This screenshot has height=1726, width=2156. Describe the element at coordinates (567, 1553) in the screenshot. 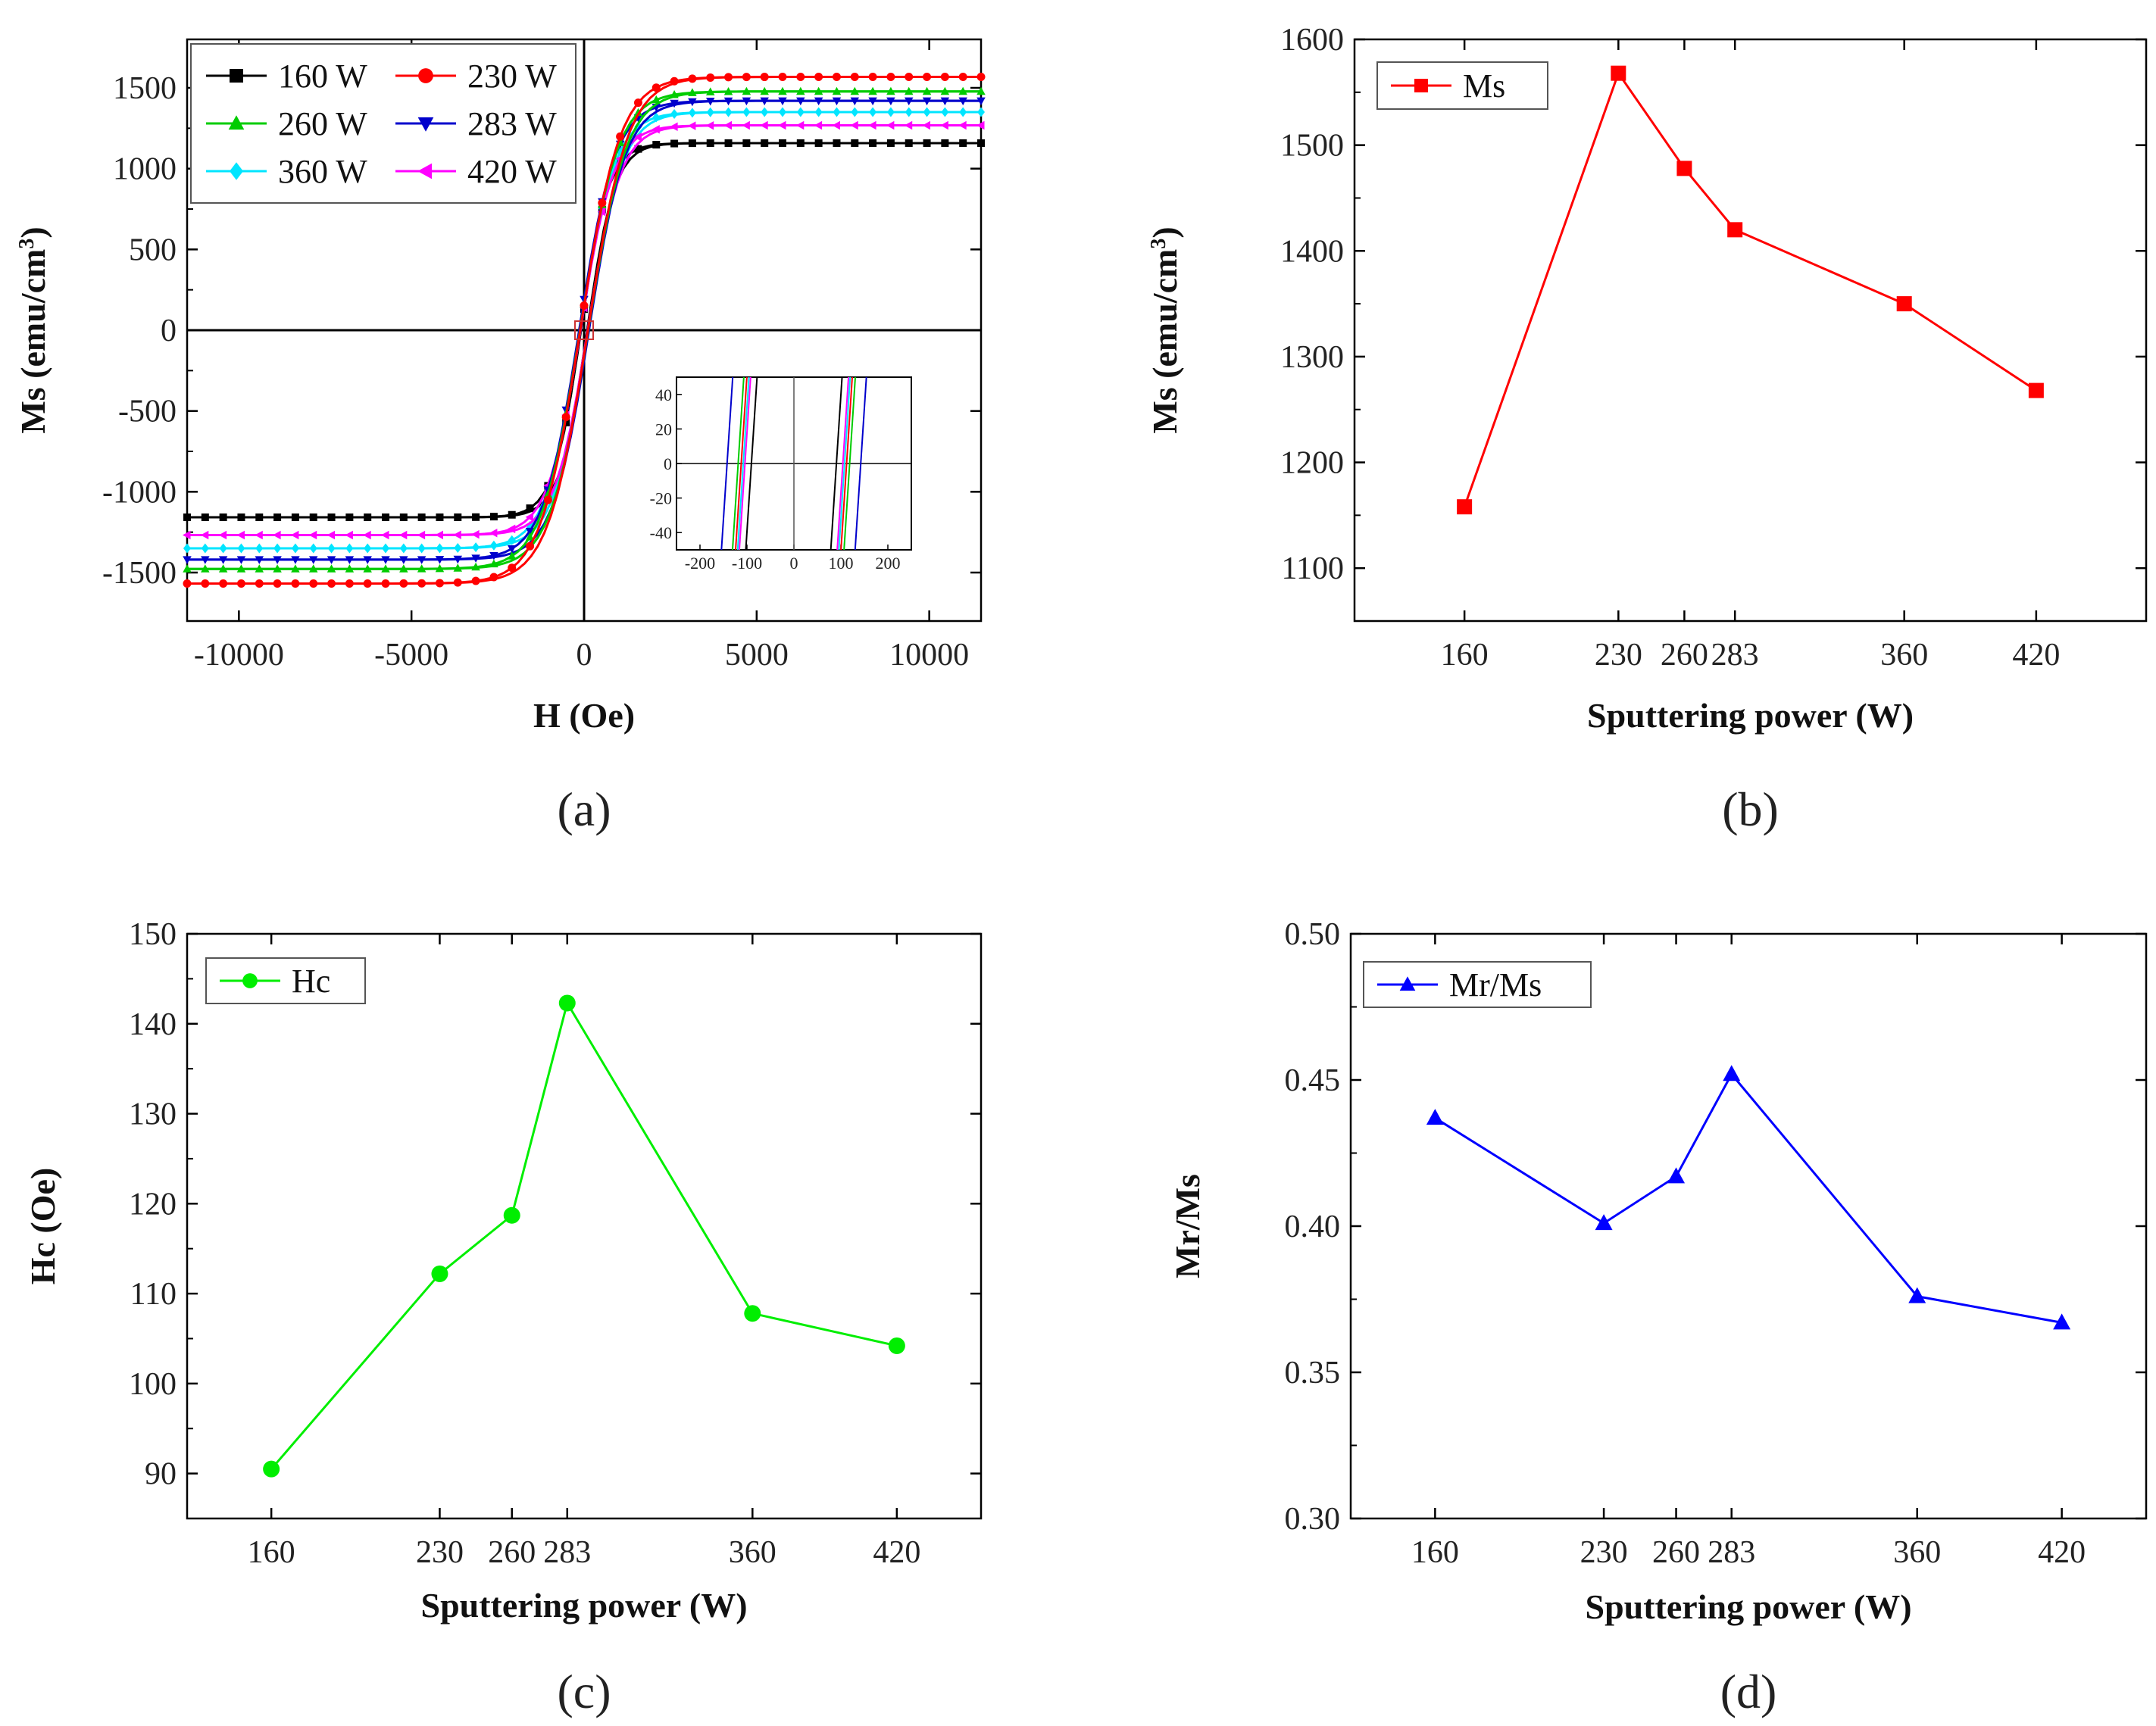

I see `panel-c-xtick-label: 283` at that location.